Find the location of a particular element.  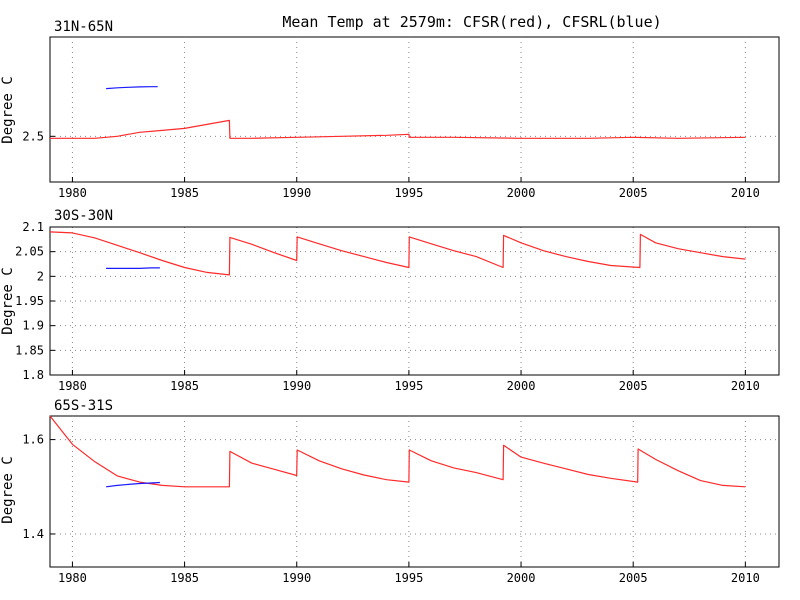

panel-label: 30S-30N is located at coordinates (83, 216).